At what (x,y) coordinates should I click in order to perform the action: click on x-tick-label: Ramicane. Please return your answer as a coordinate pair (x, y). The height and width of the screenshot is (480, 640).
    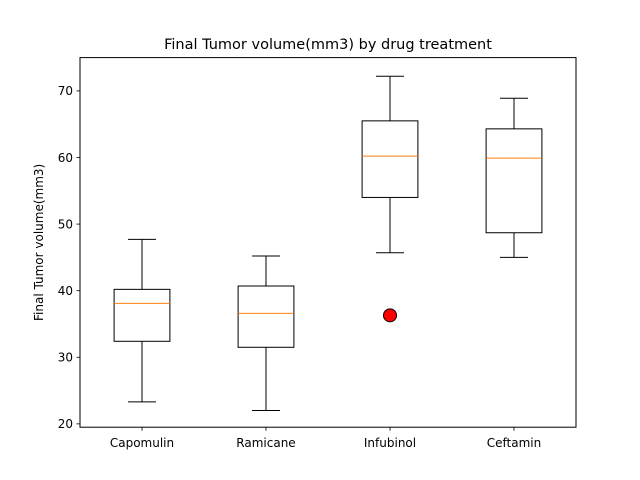
    Looking at the image, I should click on (265, 443).